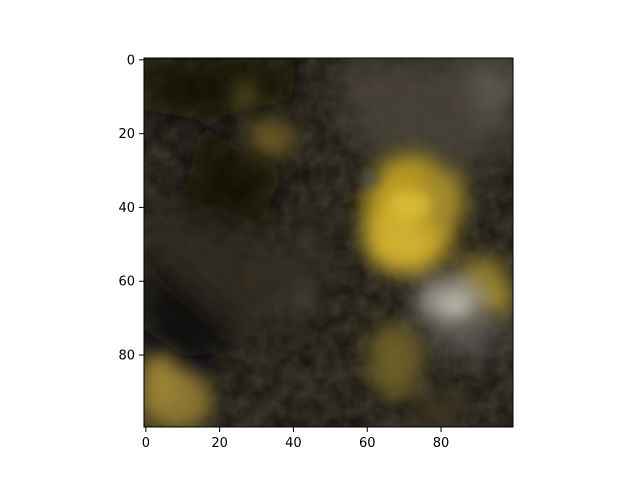  Describe the element at coordinates (146, 443) in the screenshot. I see `x-tick-label: 0` at that location.